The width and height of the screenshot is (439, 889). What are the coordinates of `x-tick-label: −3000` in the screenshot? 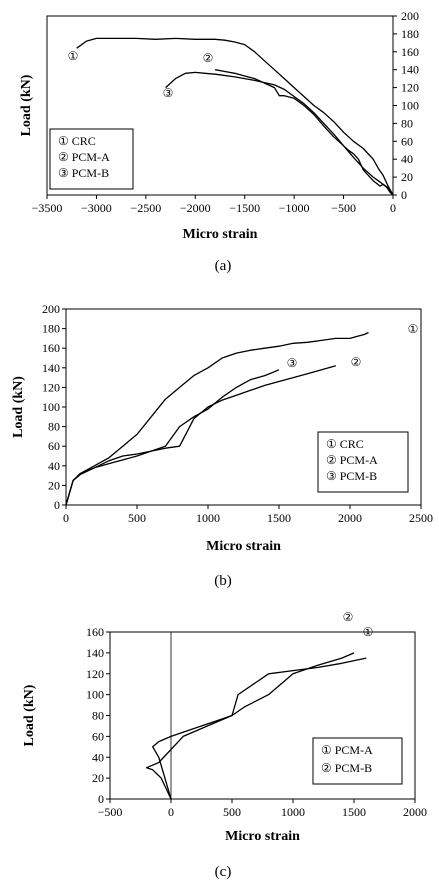 It's located at (96, 208).